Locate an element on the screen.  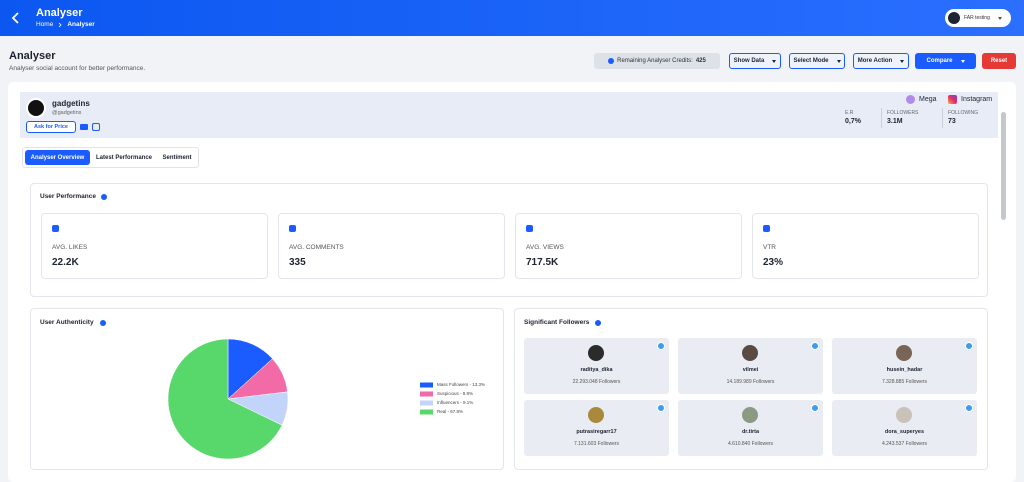
reset-label: Reset is located at coordinates (999, 61).